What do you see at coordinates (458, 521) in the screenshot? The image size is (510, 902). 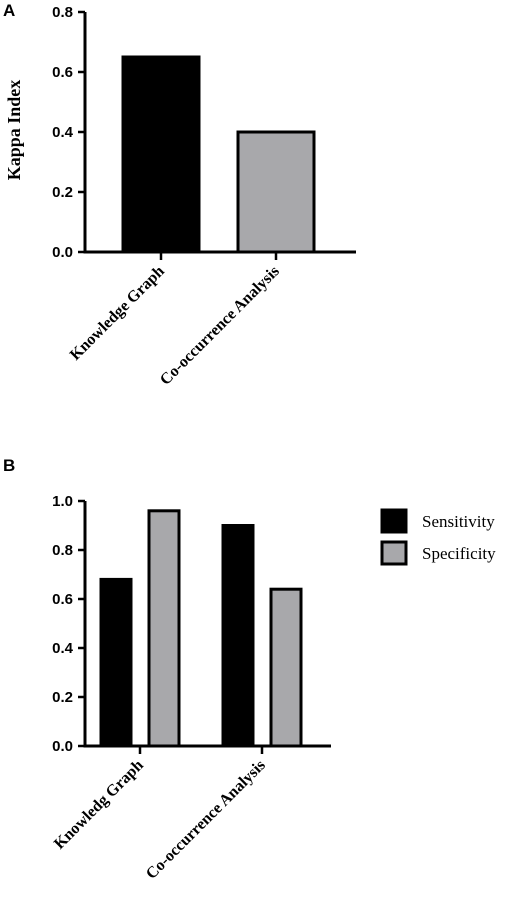 I see `legend-label: Sensitivity` at bounding box center [458, 521].